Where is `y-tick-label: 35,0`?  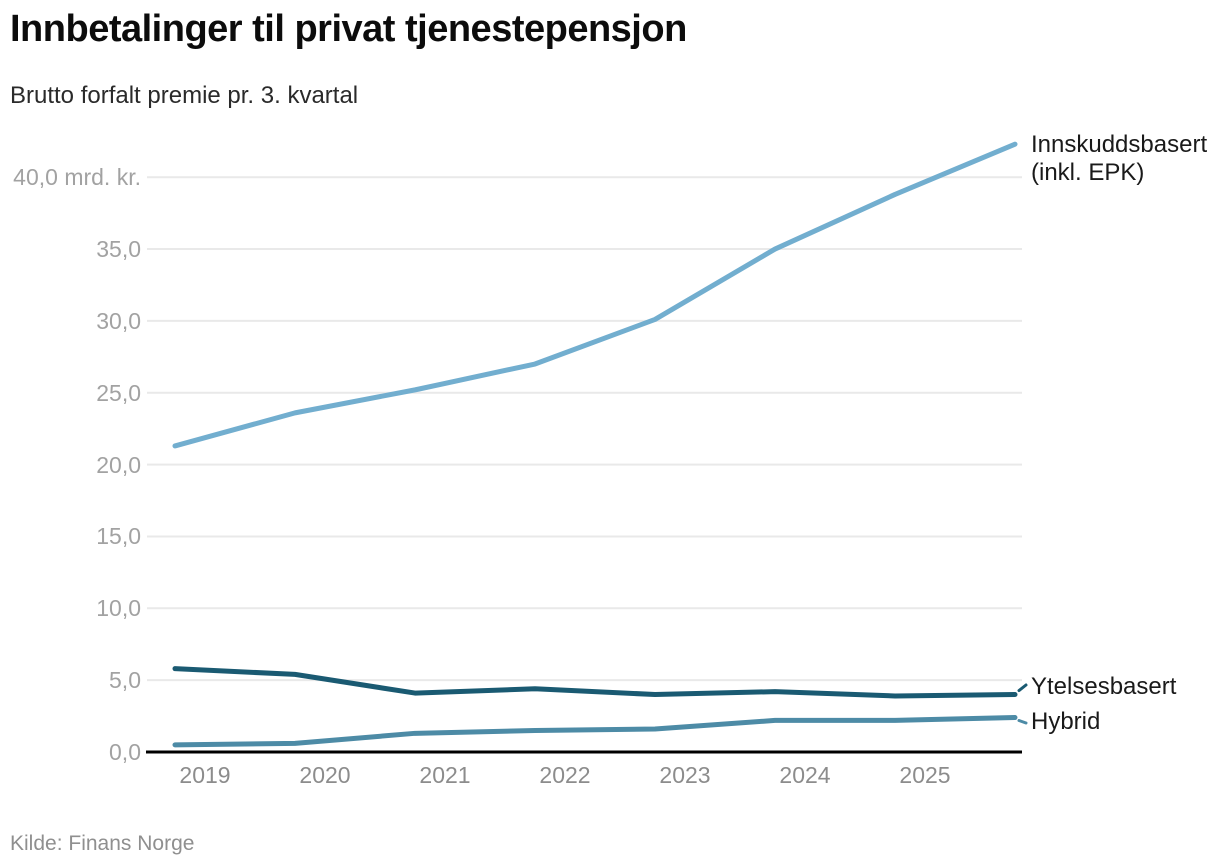 y-tick-label: 35,0 is located at coordinates (118, 249).